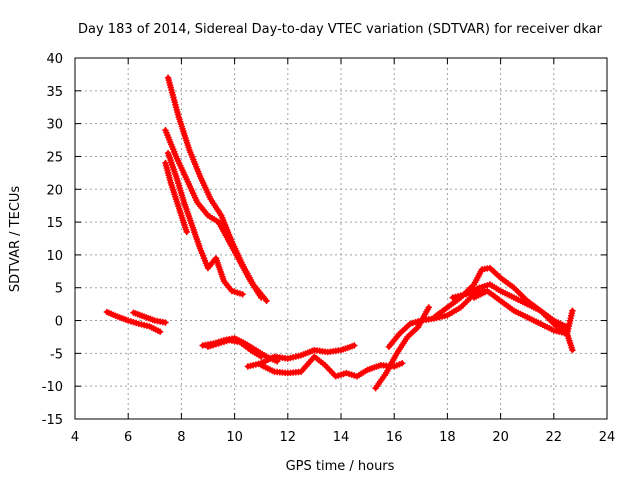 The image size is (640, 484). I want to click on y-tick-label: 15, so click(54, 223).